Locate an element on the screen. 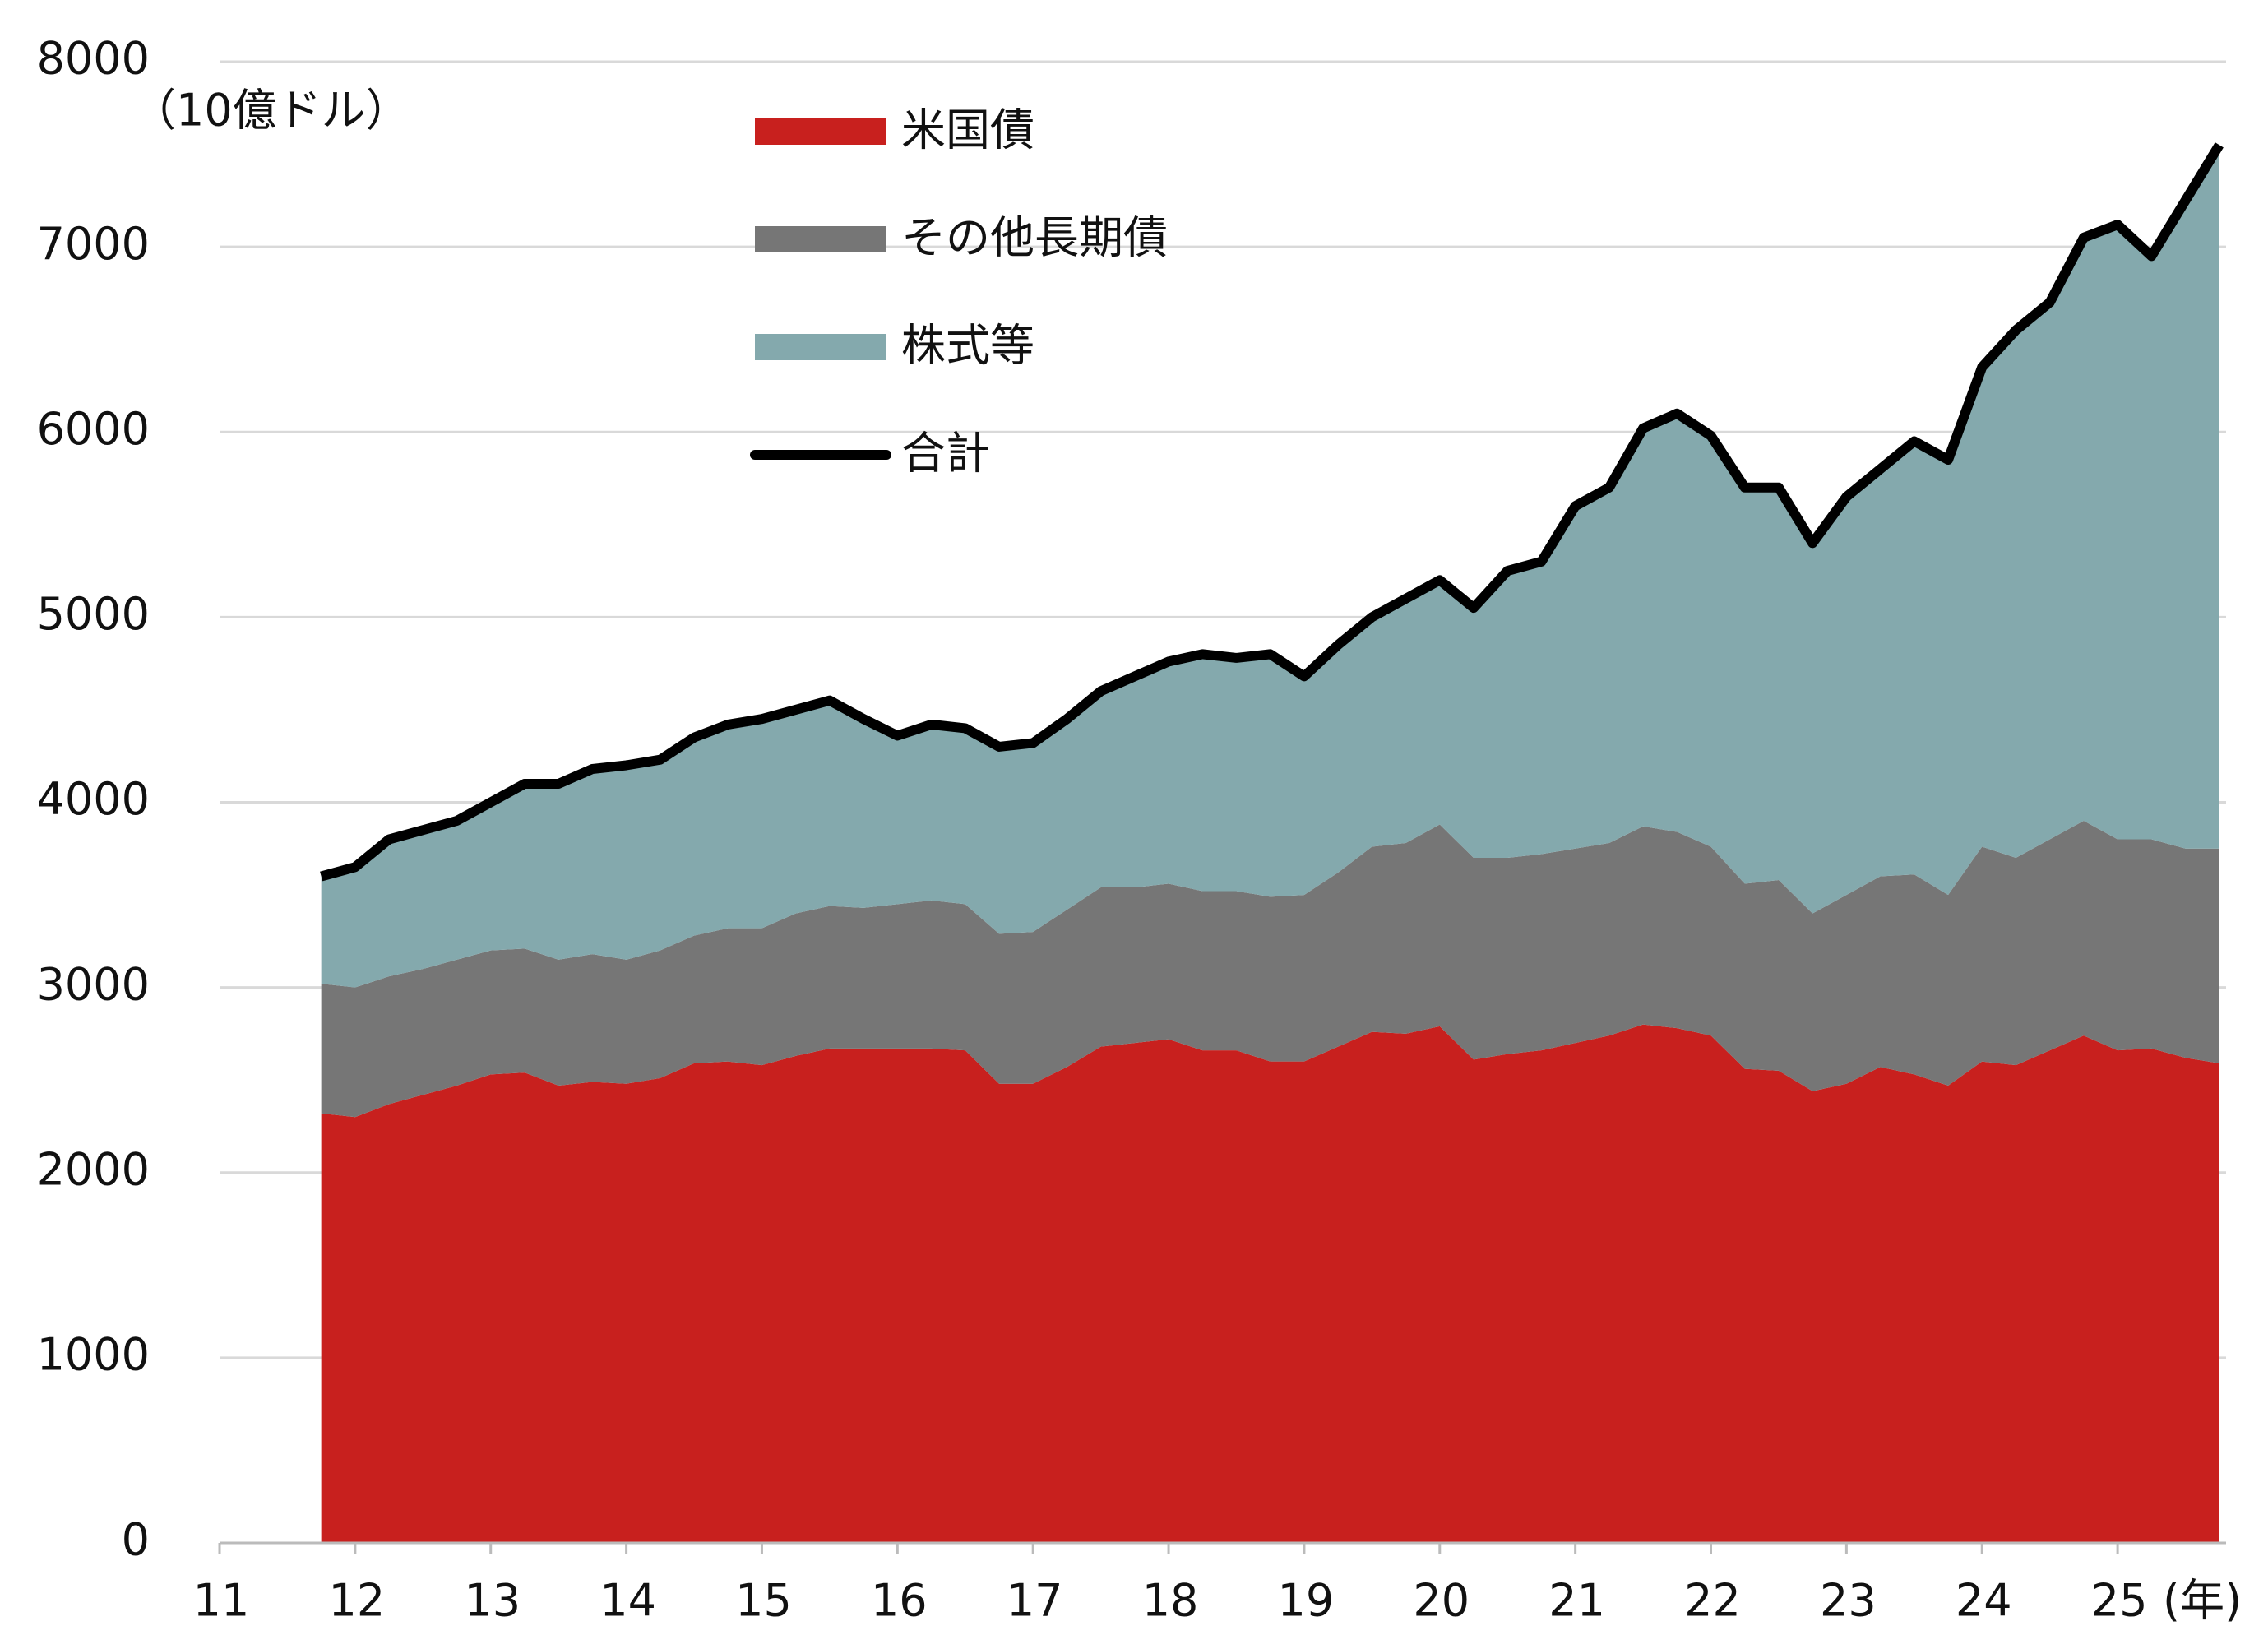 The width and height of the screenshot is (2268, 1649). legend-label: 合計 is located at coordinates (945, 453).